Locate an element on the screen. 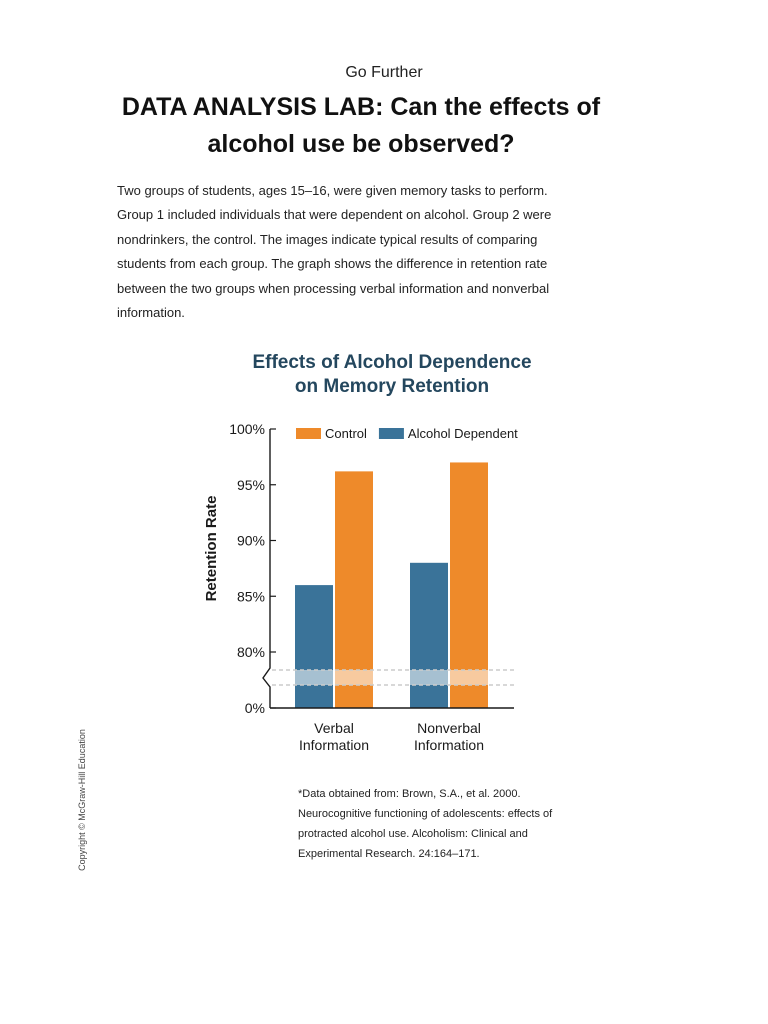 Image resolution: width=768 pixels, height=1024 pixels. x-tick-label: Verbal is located at coordinates (334, 728).